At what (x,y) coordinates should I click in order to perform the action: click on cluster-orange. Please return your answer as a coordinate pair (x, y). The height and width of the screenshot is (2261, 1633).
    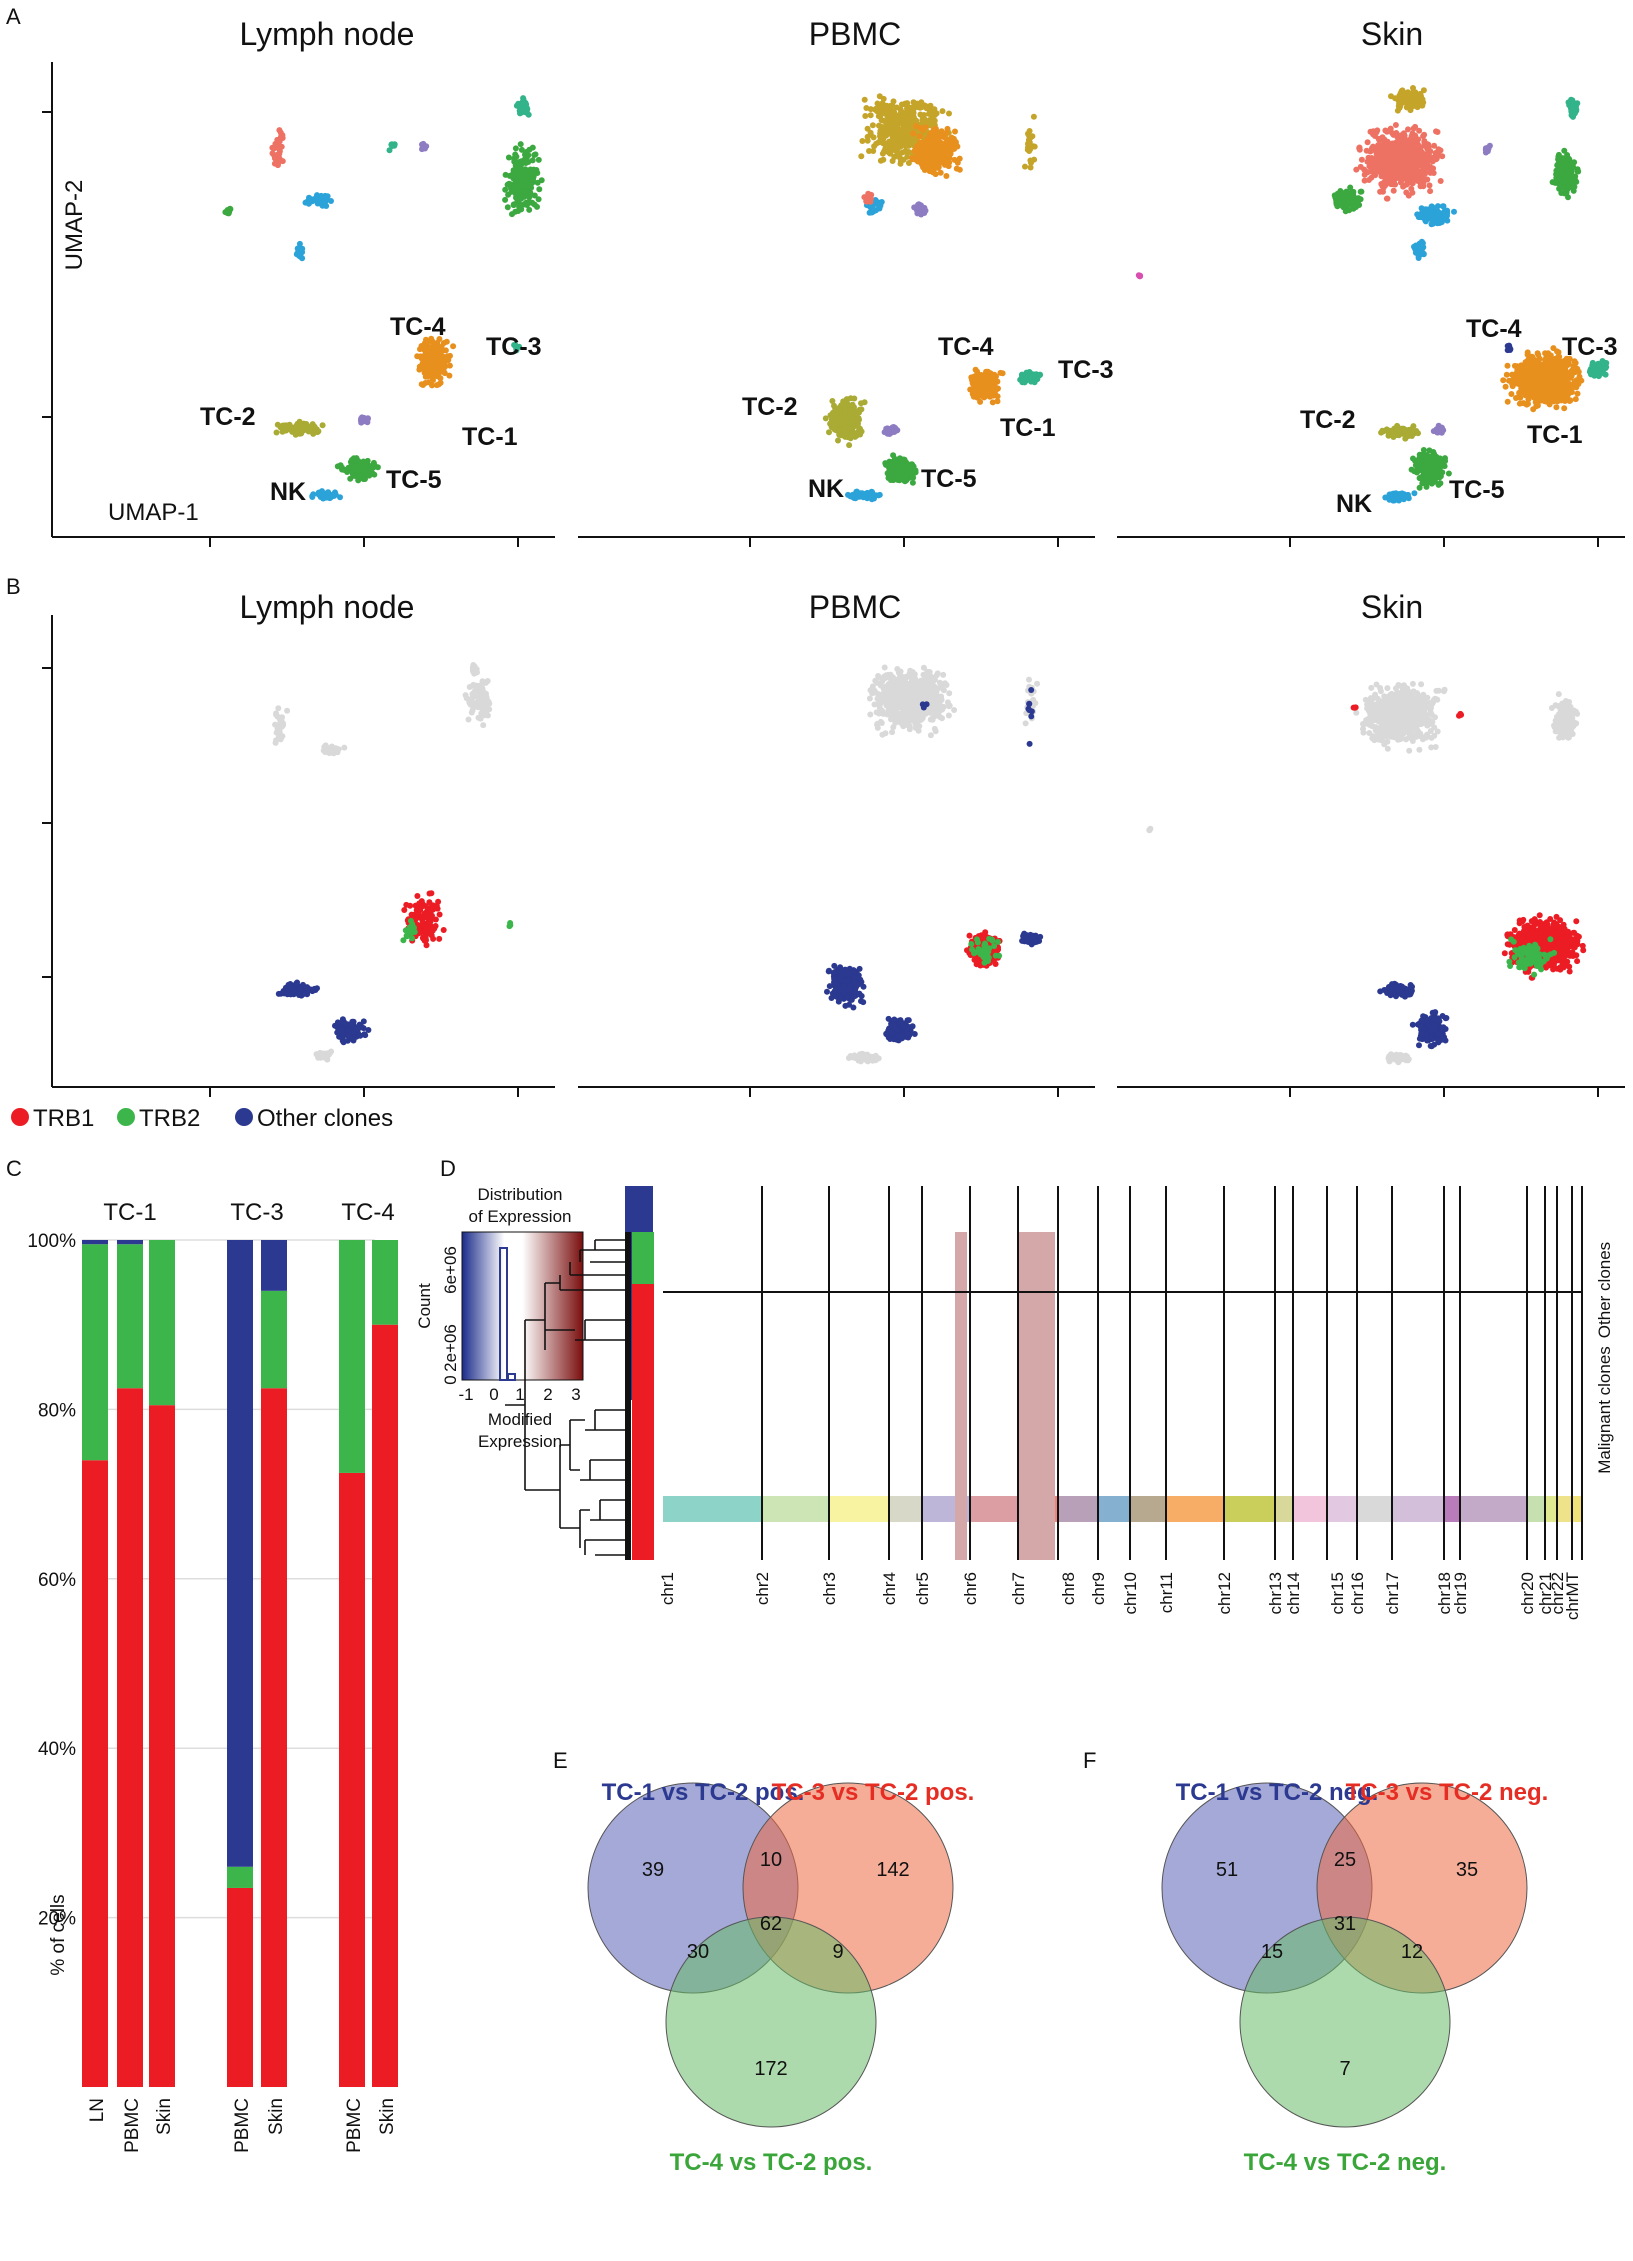
    Looking at the image, I should click on (936, 151).